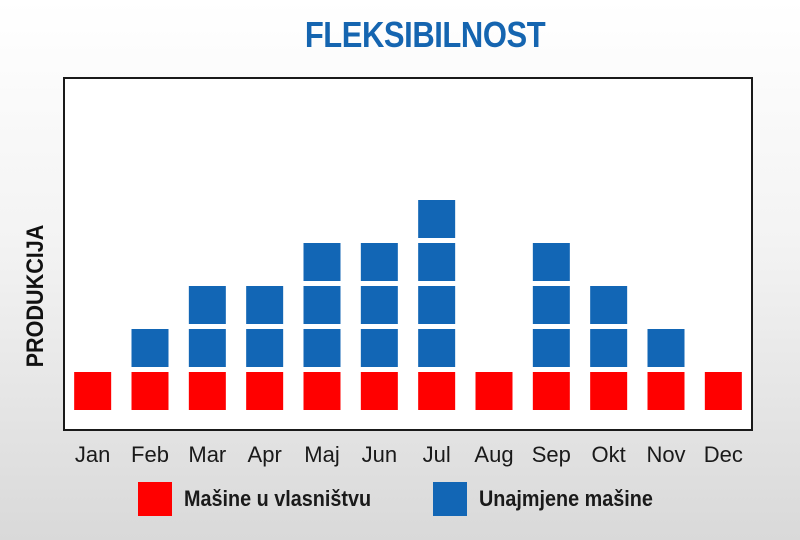 Image resolution: width=800 pixels, height=540 pixels. Describe the element at coordinates (207, 391) in the screenshot. I see `bar-block-owned-mar` at that location.